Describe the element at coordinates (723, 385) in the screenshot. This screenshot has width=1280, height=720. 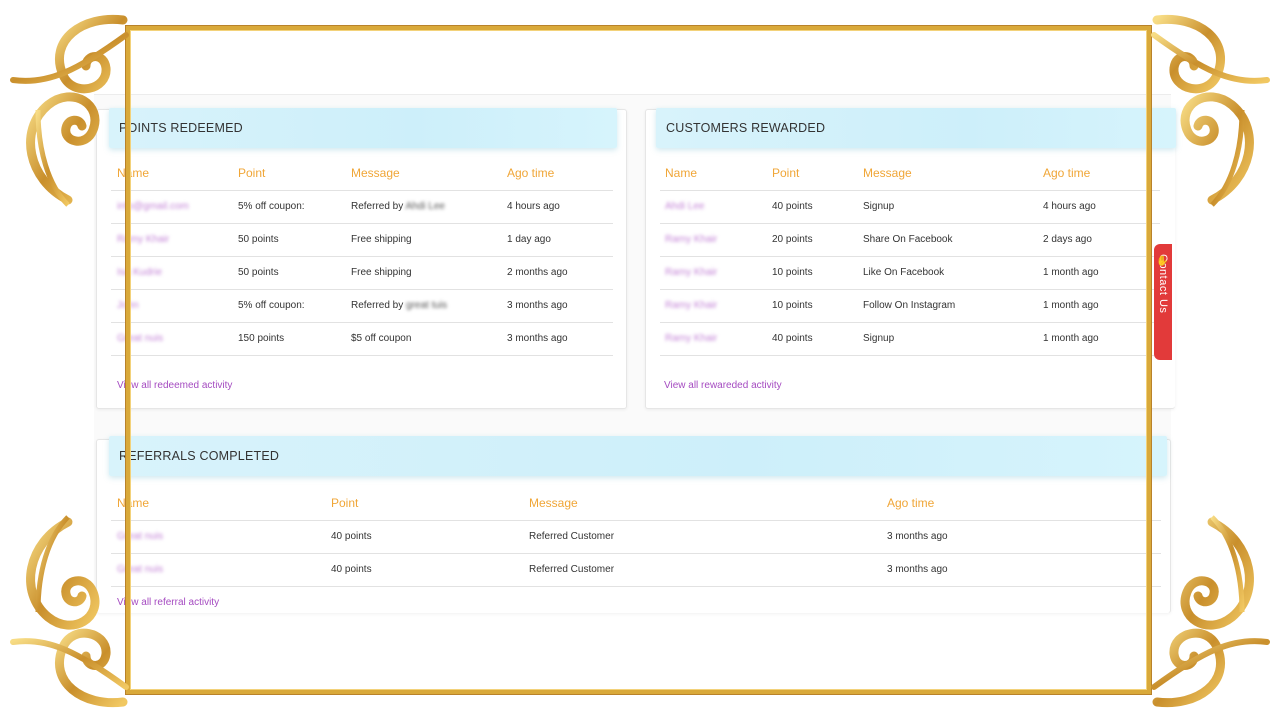
I see `view-all-rewarded-link: View all rewareded activity` at that location.